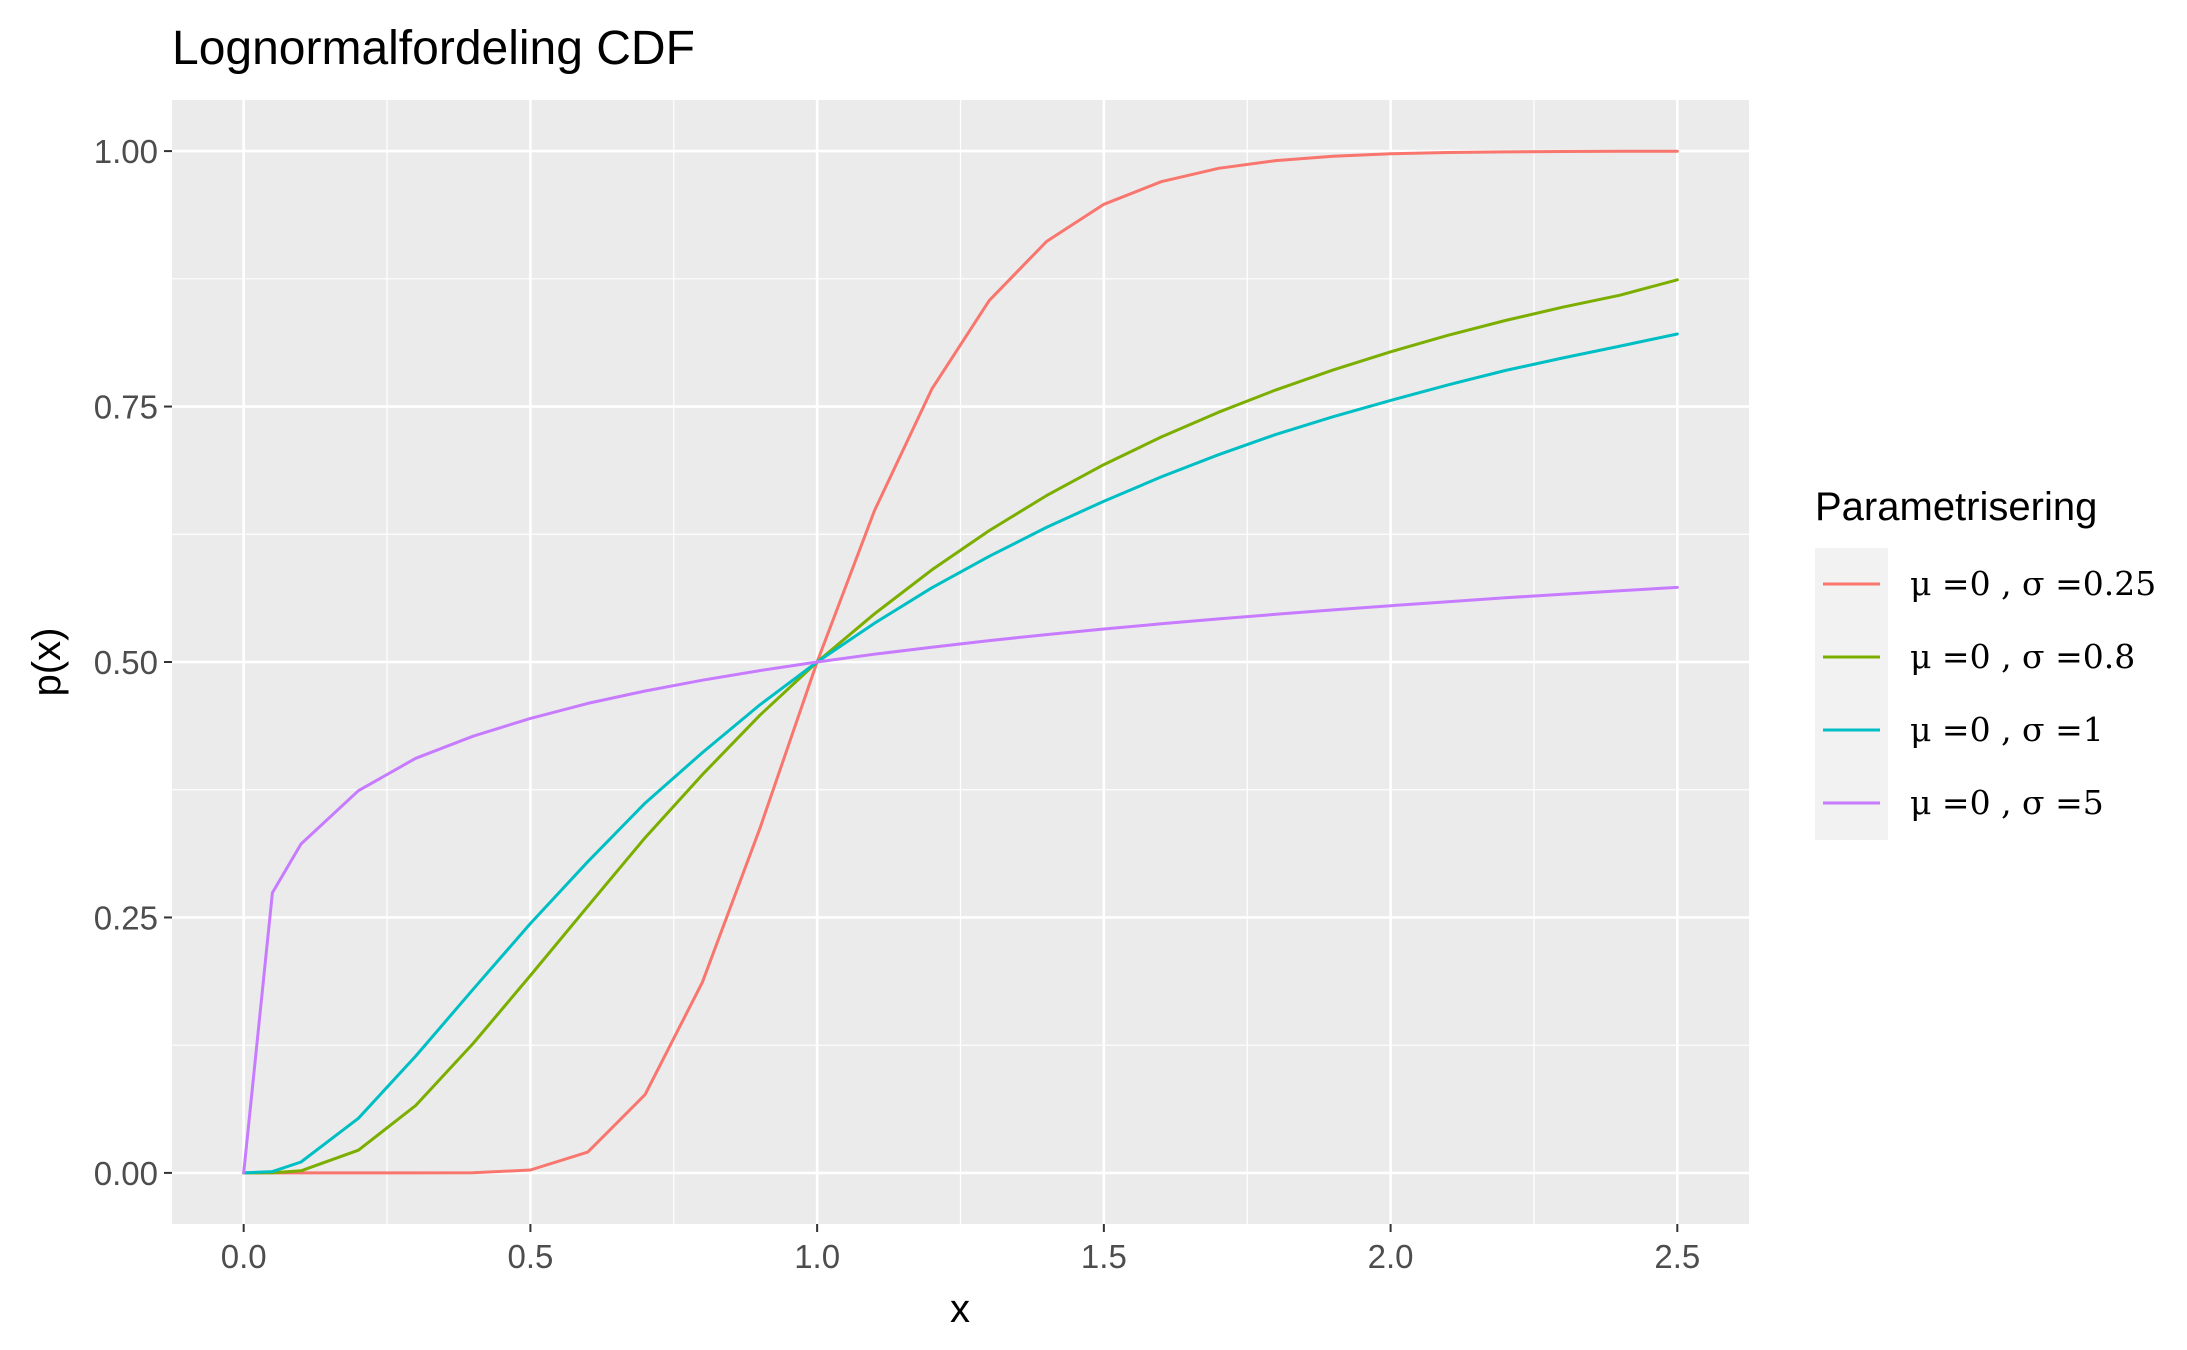 The height and width of the screenshot is (1350, 2187). I want to click on legend-label-1: μ =0 , σ =0.25, so click(2033, 583).